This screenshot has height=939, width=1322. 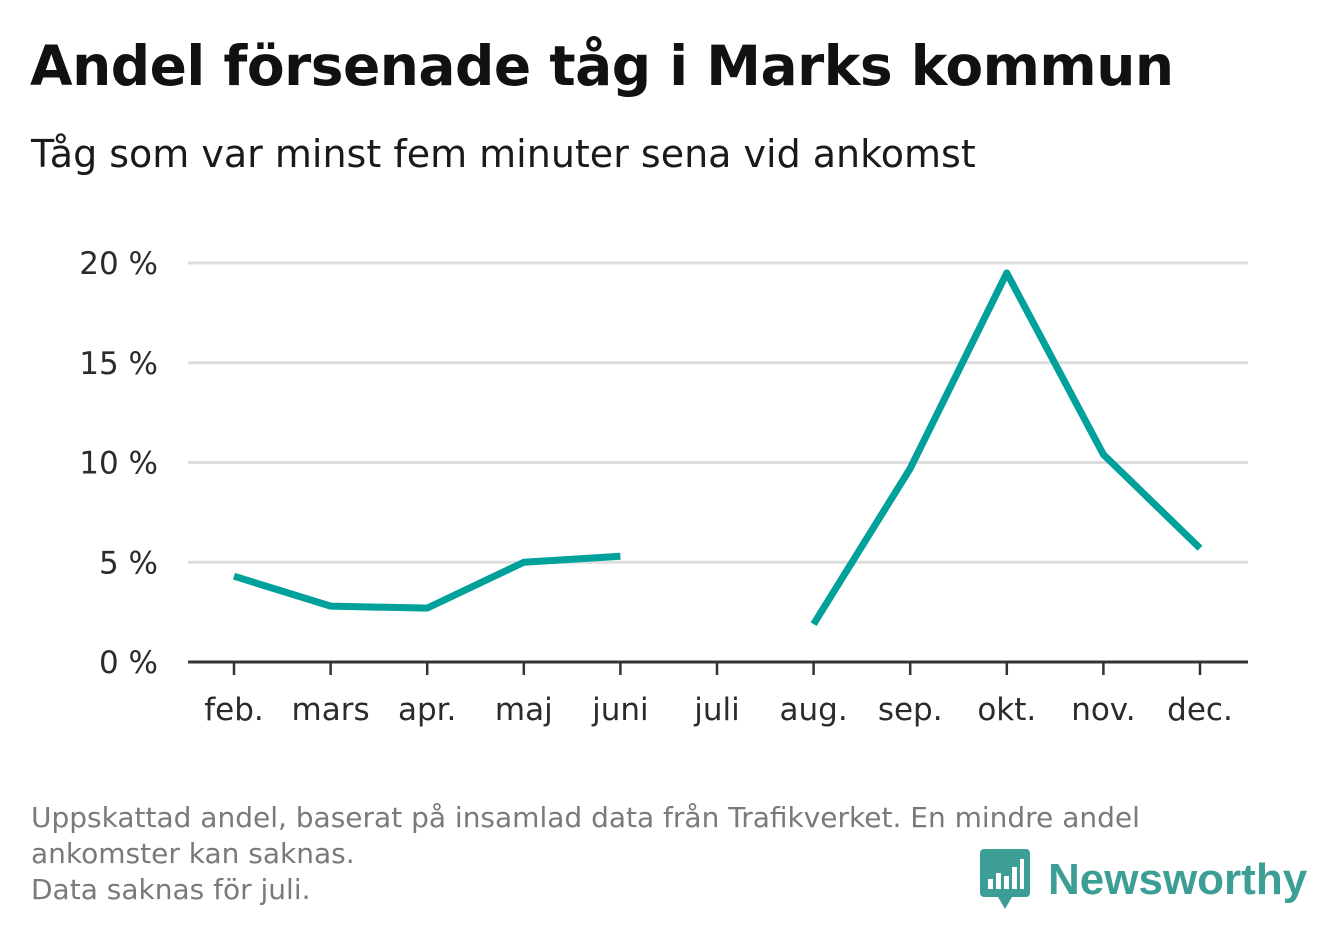 I want to click on x-tick-label: mars, so click(x=331, y=710).